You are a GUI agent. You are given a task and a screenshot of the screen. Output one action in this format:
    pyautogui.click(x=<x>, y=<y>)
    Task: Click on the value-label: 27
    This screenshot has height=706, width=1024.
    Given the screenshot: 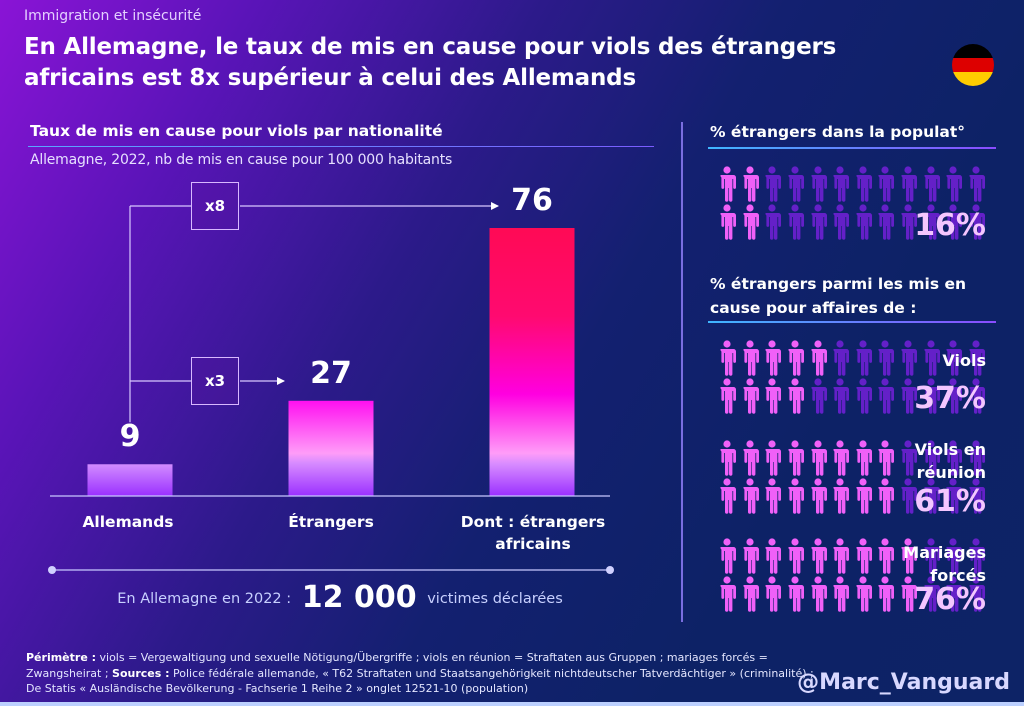 What is the action you would take?
    pyautogui.click(x=331, y=373)
    